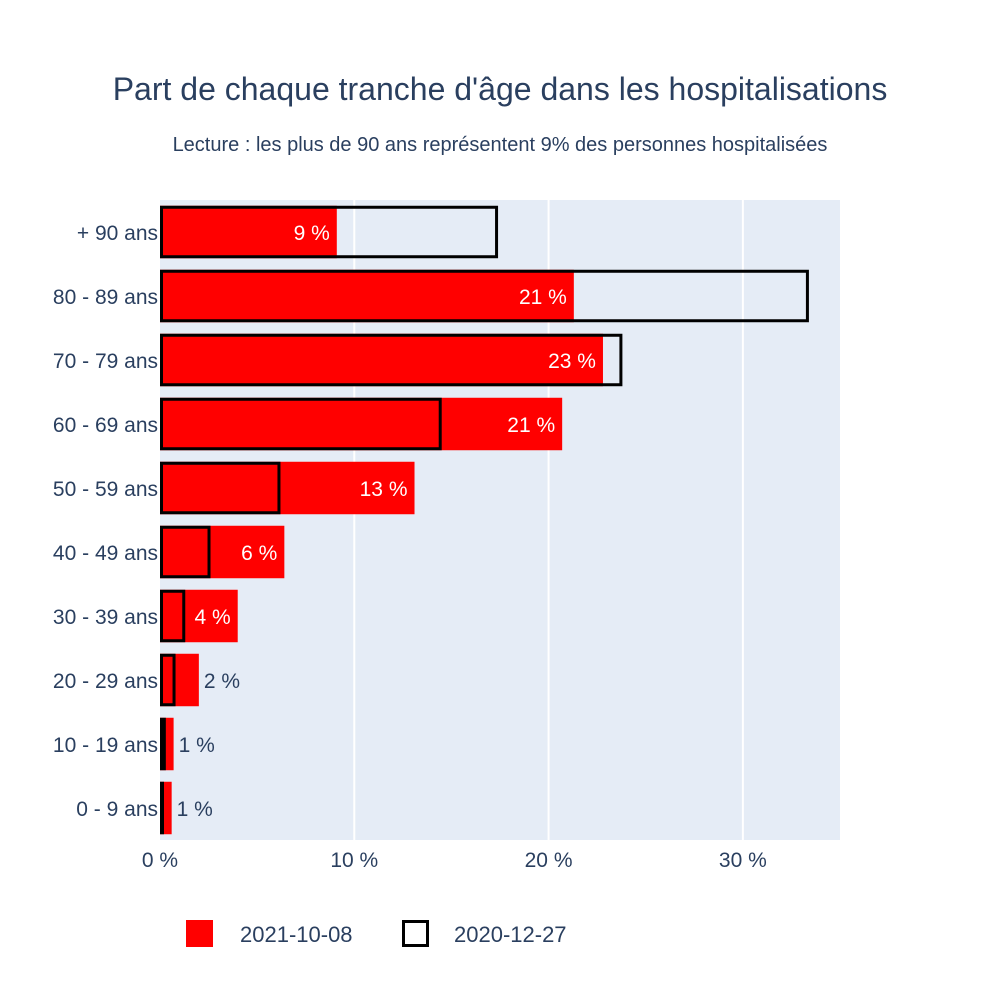  Describe the element at coordinates (105, 681) in the screenshot. I see `y-tick-label: 20 - 29 ans` at that location.